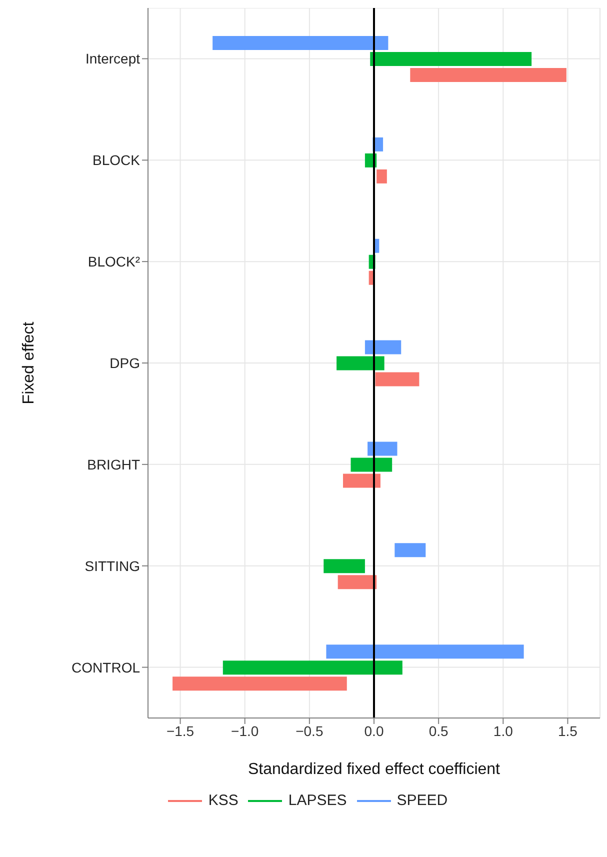  Describe the element at coordinates (317, 800) in the screenshot. I see `legend-label: LAPSES` at that location.